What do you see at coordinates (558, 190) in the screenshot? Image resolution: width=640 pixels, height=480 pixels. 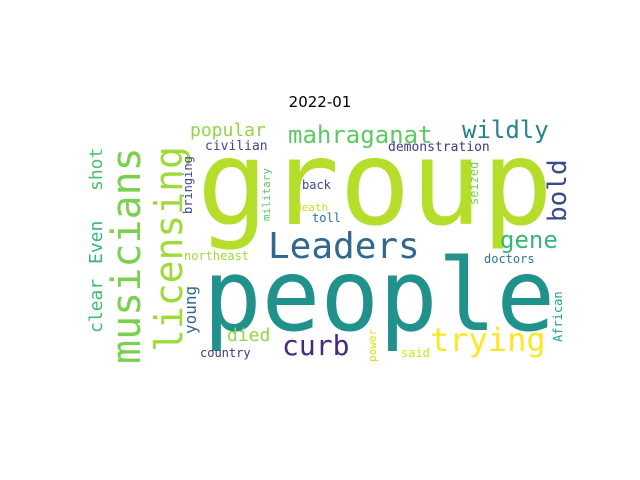 I see `word-9: bold` at bounding box center [558, 190].